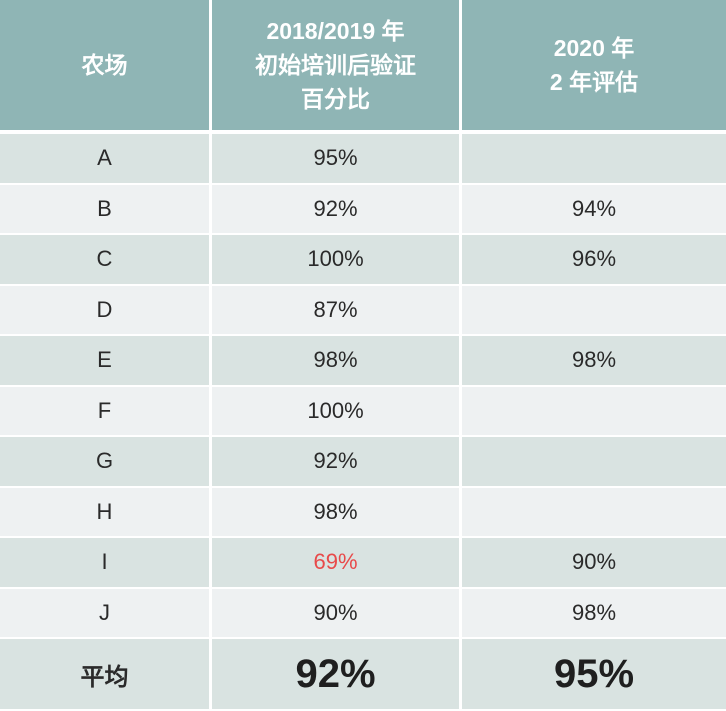 The width and height of the screenshot is (726, 711). What do you see at coordinates (106, 67) in the screenshot?
I see `header-farm: 农场` at bounding box center [106, 67].